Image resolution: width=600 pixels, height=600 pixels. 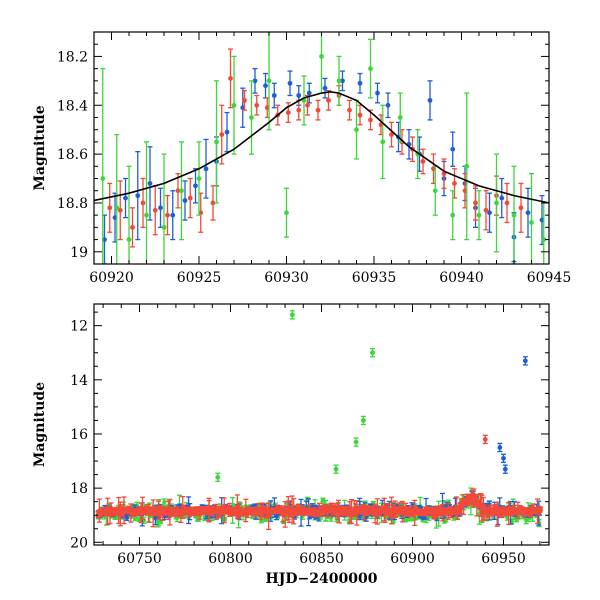 What do you see at coordinates (72, 57) in the screenshot?
I see `y-tick-label: 18.2` at bounding box center [72, 57].